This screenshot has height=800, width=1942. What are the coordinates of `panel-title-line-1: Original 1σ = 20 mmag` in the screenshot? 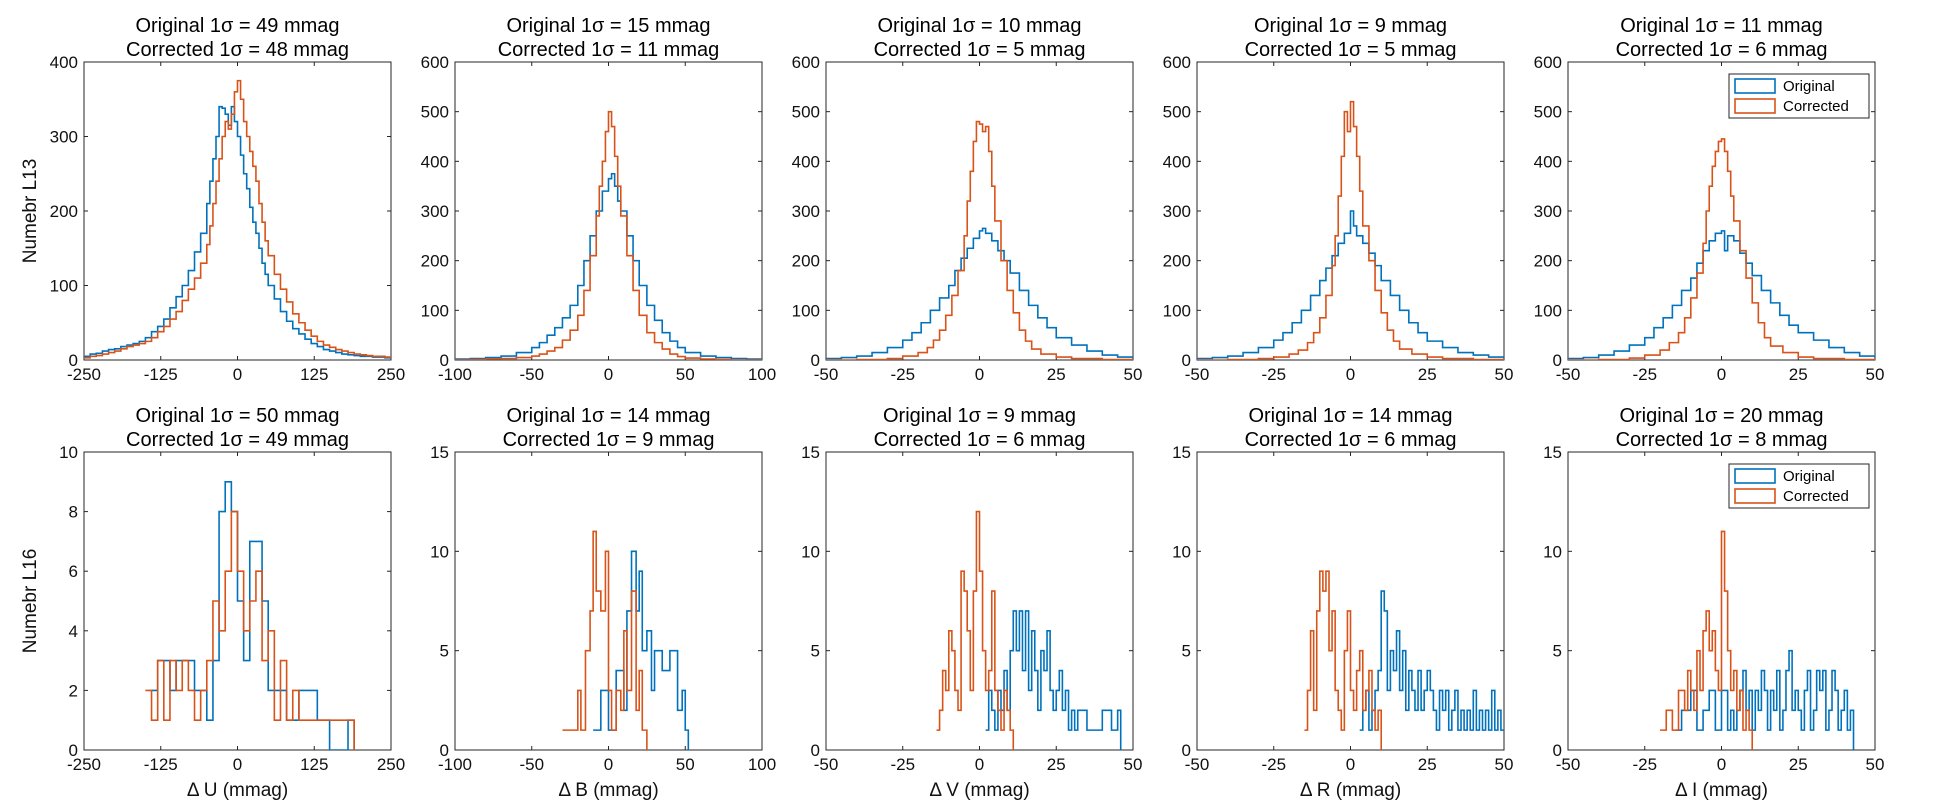 It's located at (1721, 416).